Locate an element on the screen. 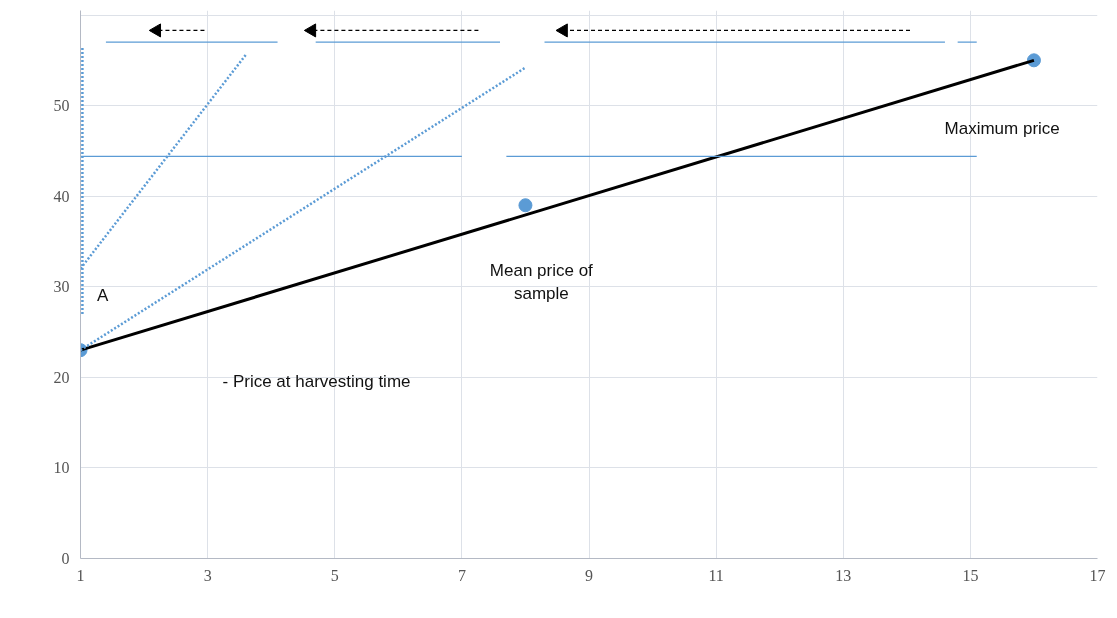  annotation: Maximum price is located at coordinates (1002, 128).